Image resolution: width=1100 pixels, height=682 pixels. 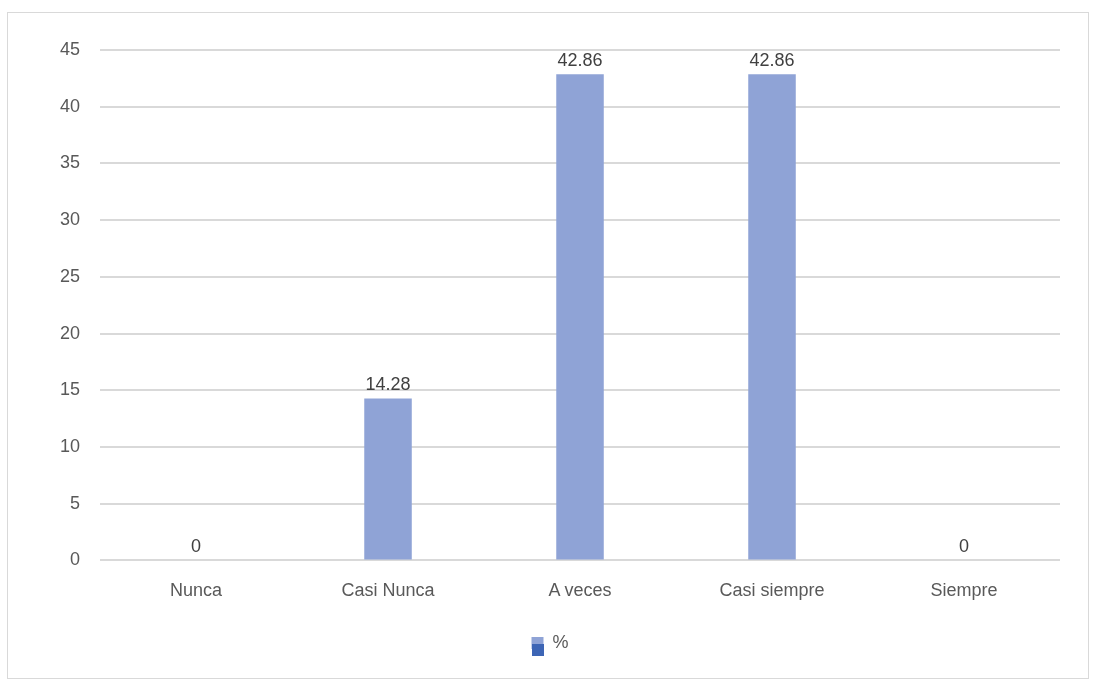 I want to click on x-tick-label: Nunca, so click(x=197, y=590).